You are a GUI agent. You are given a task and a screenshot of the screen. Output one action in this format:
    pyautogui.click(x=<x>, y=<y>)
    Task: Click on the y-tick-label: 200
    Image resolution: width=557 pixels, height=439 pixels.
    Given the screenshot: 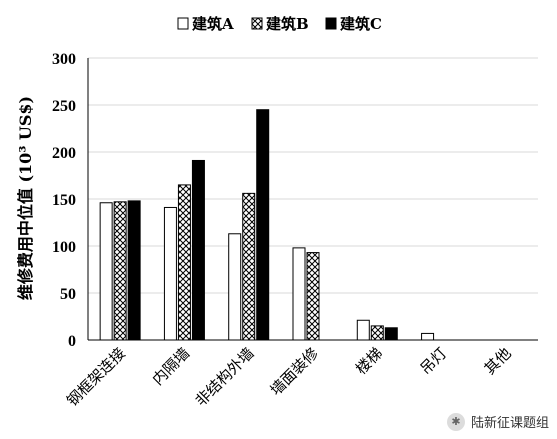 What is the action you would take?
    pyautogui.click(x=64, y=153)
    